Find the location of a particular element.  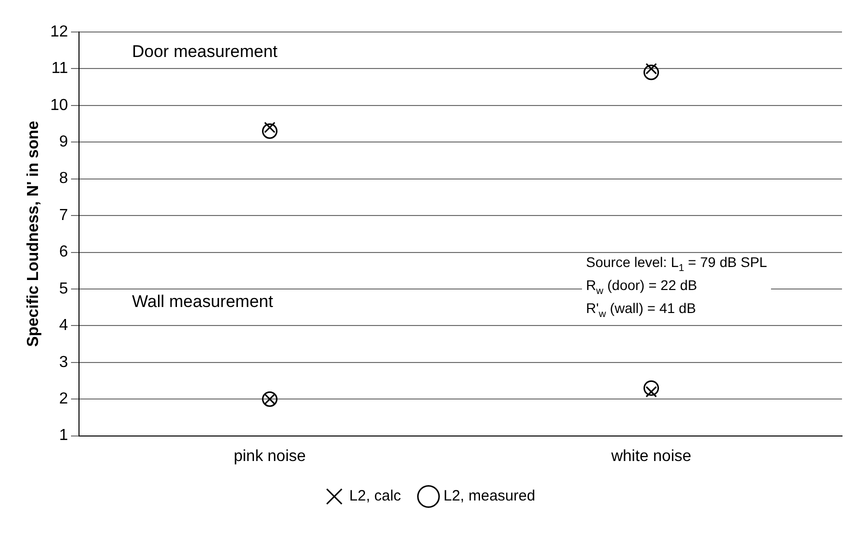

annotation: Wall measurement is located at coordinates (203, 302).